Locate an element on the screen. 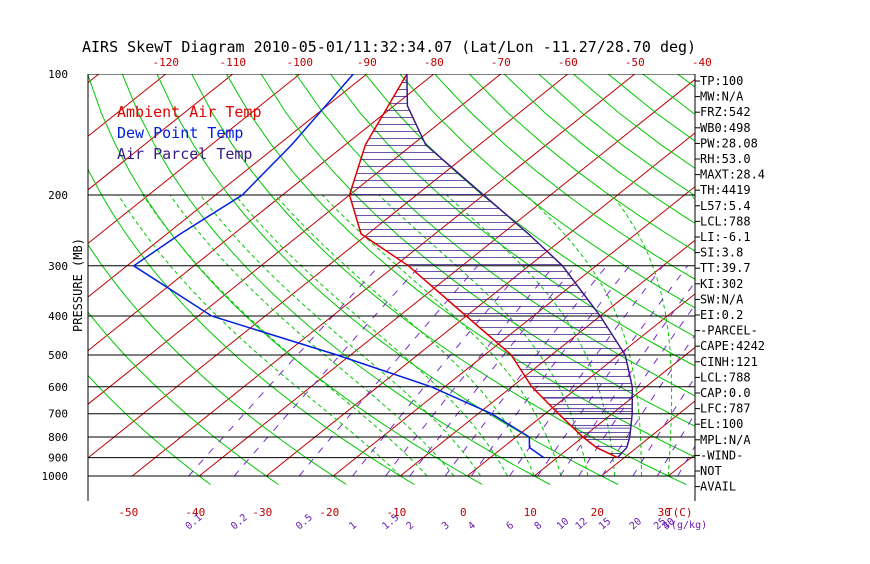  index-label: TH:4419 is located at coordinates (725, 190).